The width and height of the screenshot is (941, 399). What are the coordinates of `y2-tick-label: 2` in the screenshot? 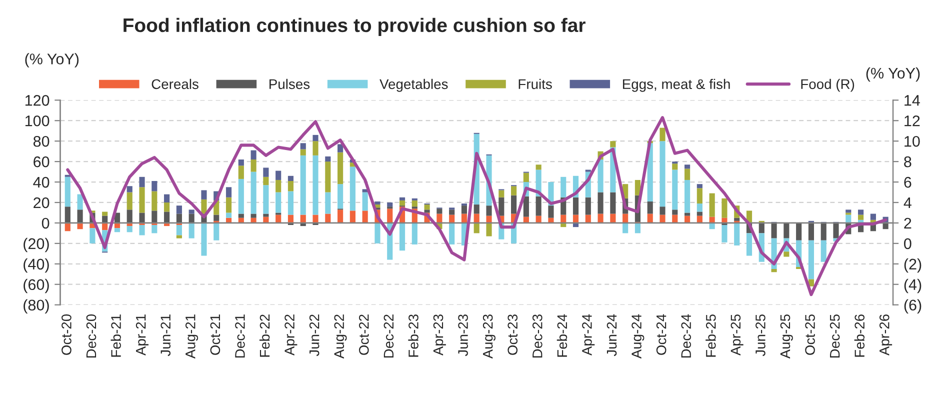 It's located at (908, 223).